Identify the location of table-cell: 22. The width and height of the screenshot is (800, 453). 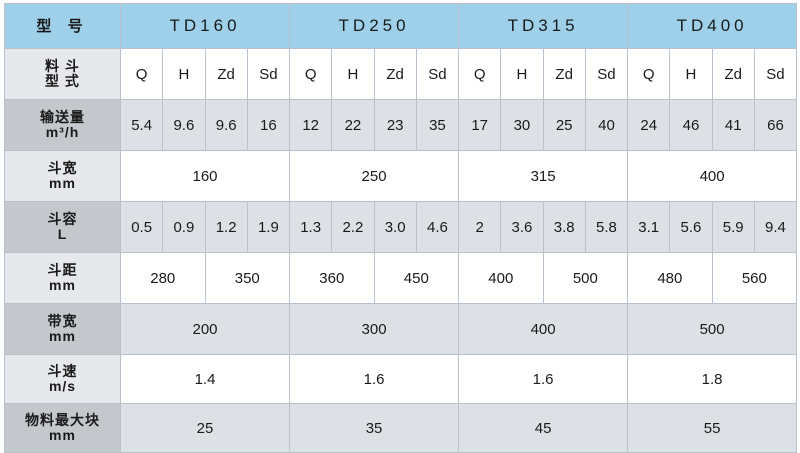
(353, 125).